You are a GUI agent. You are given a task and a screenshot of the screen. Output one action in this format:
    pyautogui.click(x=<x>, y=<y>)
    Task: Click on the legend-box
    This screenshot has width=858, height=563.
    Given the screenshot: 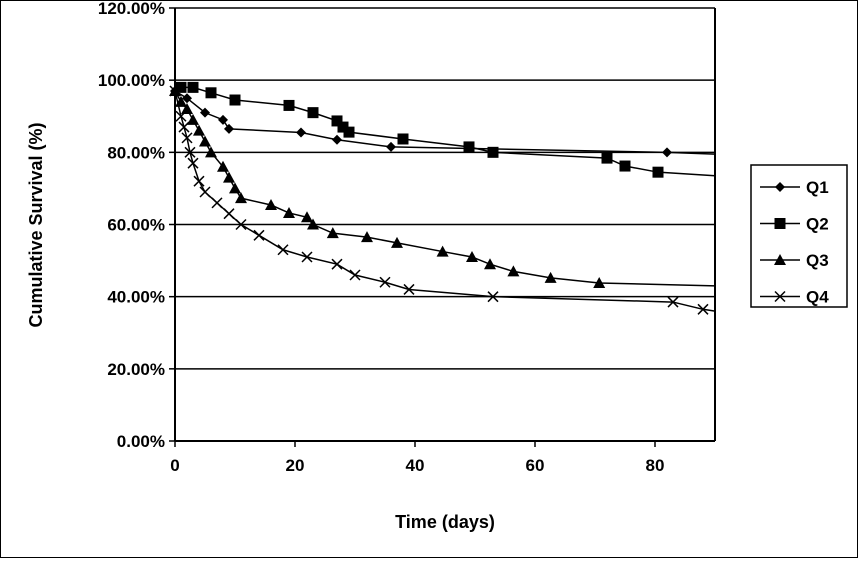 What is the action you would take?
    pyautogui.click(x=799, y=236)
    